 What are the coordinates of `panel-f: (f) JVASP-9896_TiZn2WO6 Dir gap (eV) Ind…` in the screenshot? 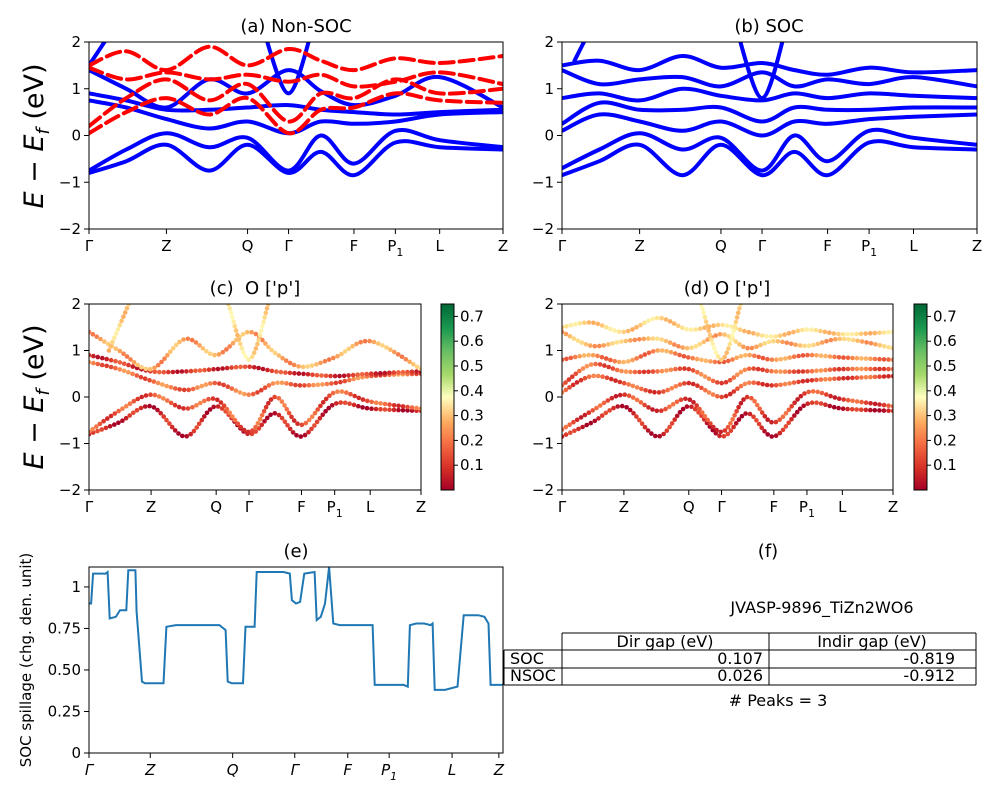 It's located at (740, 625).